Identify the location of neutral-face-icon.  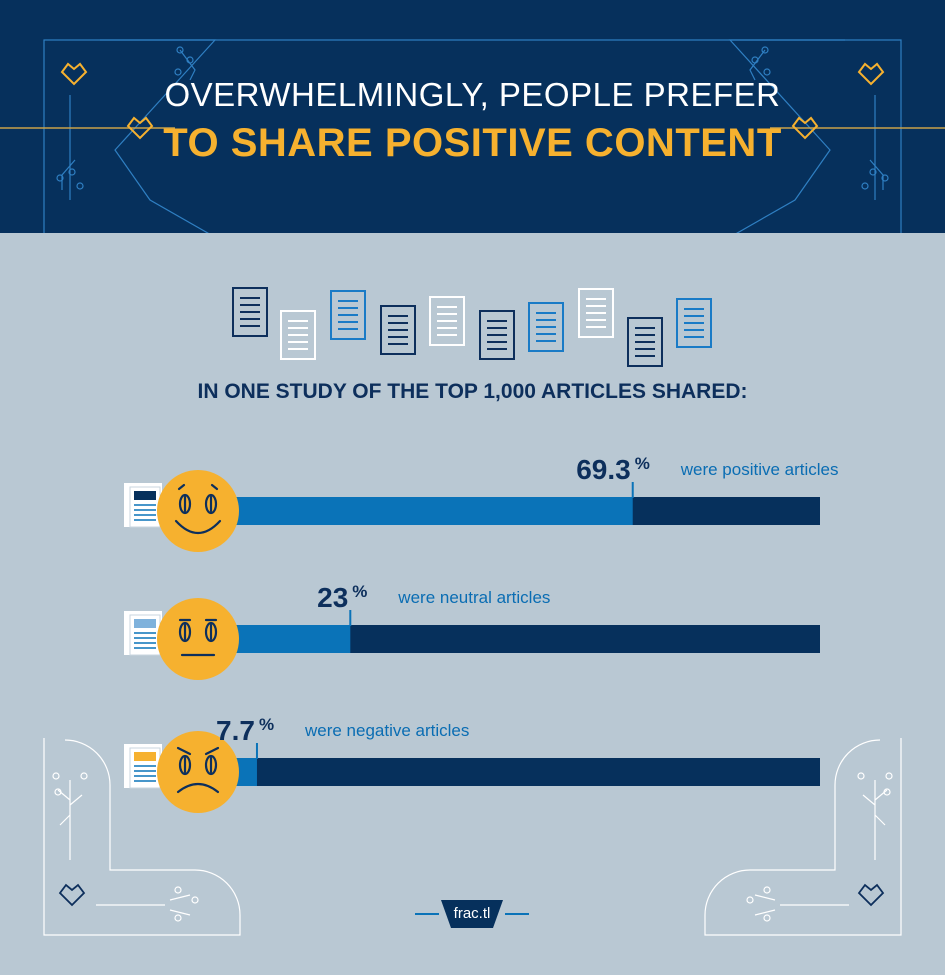
(198, 639).